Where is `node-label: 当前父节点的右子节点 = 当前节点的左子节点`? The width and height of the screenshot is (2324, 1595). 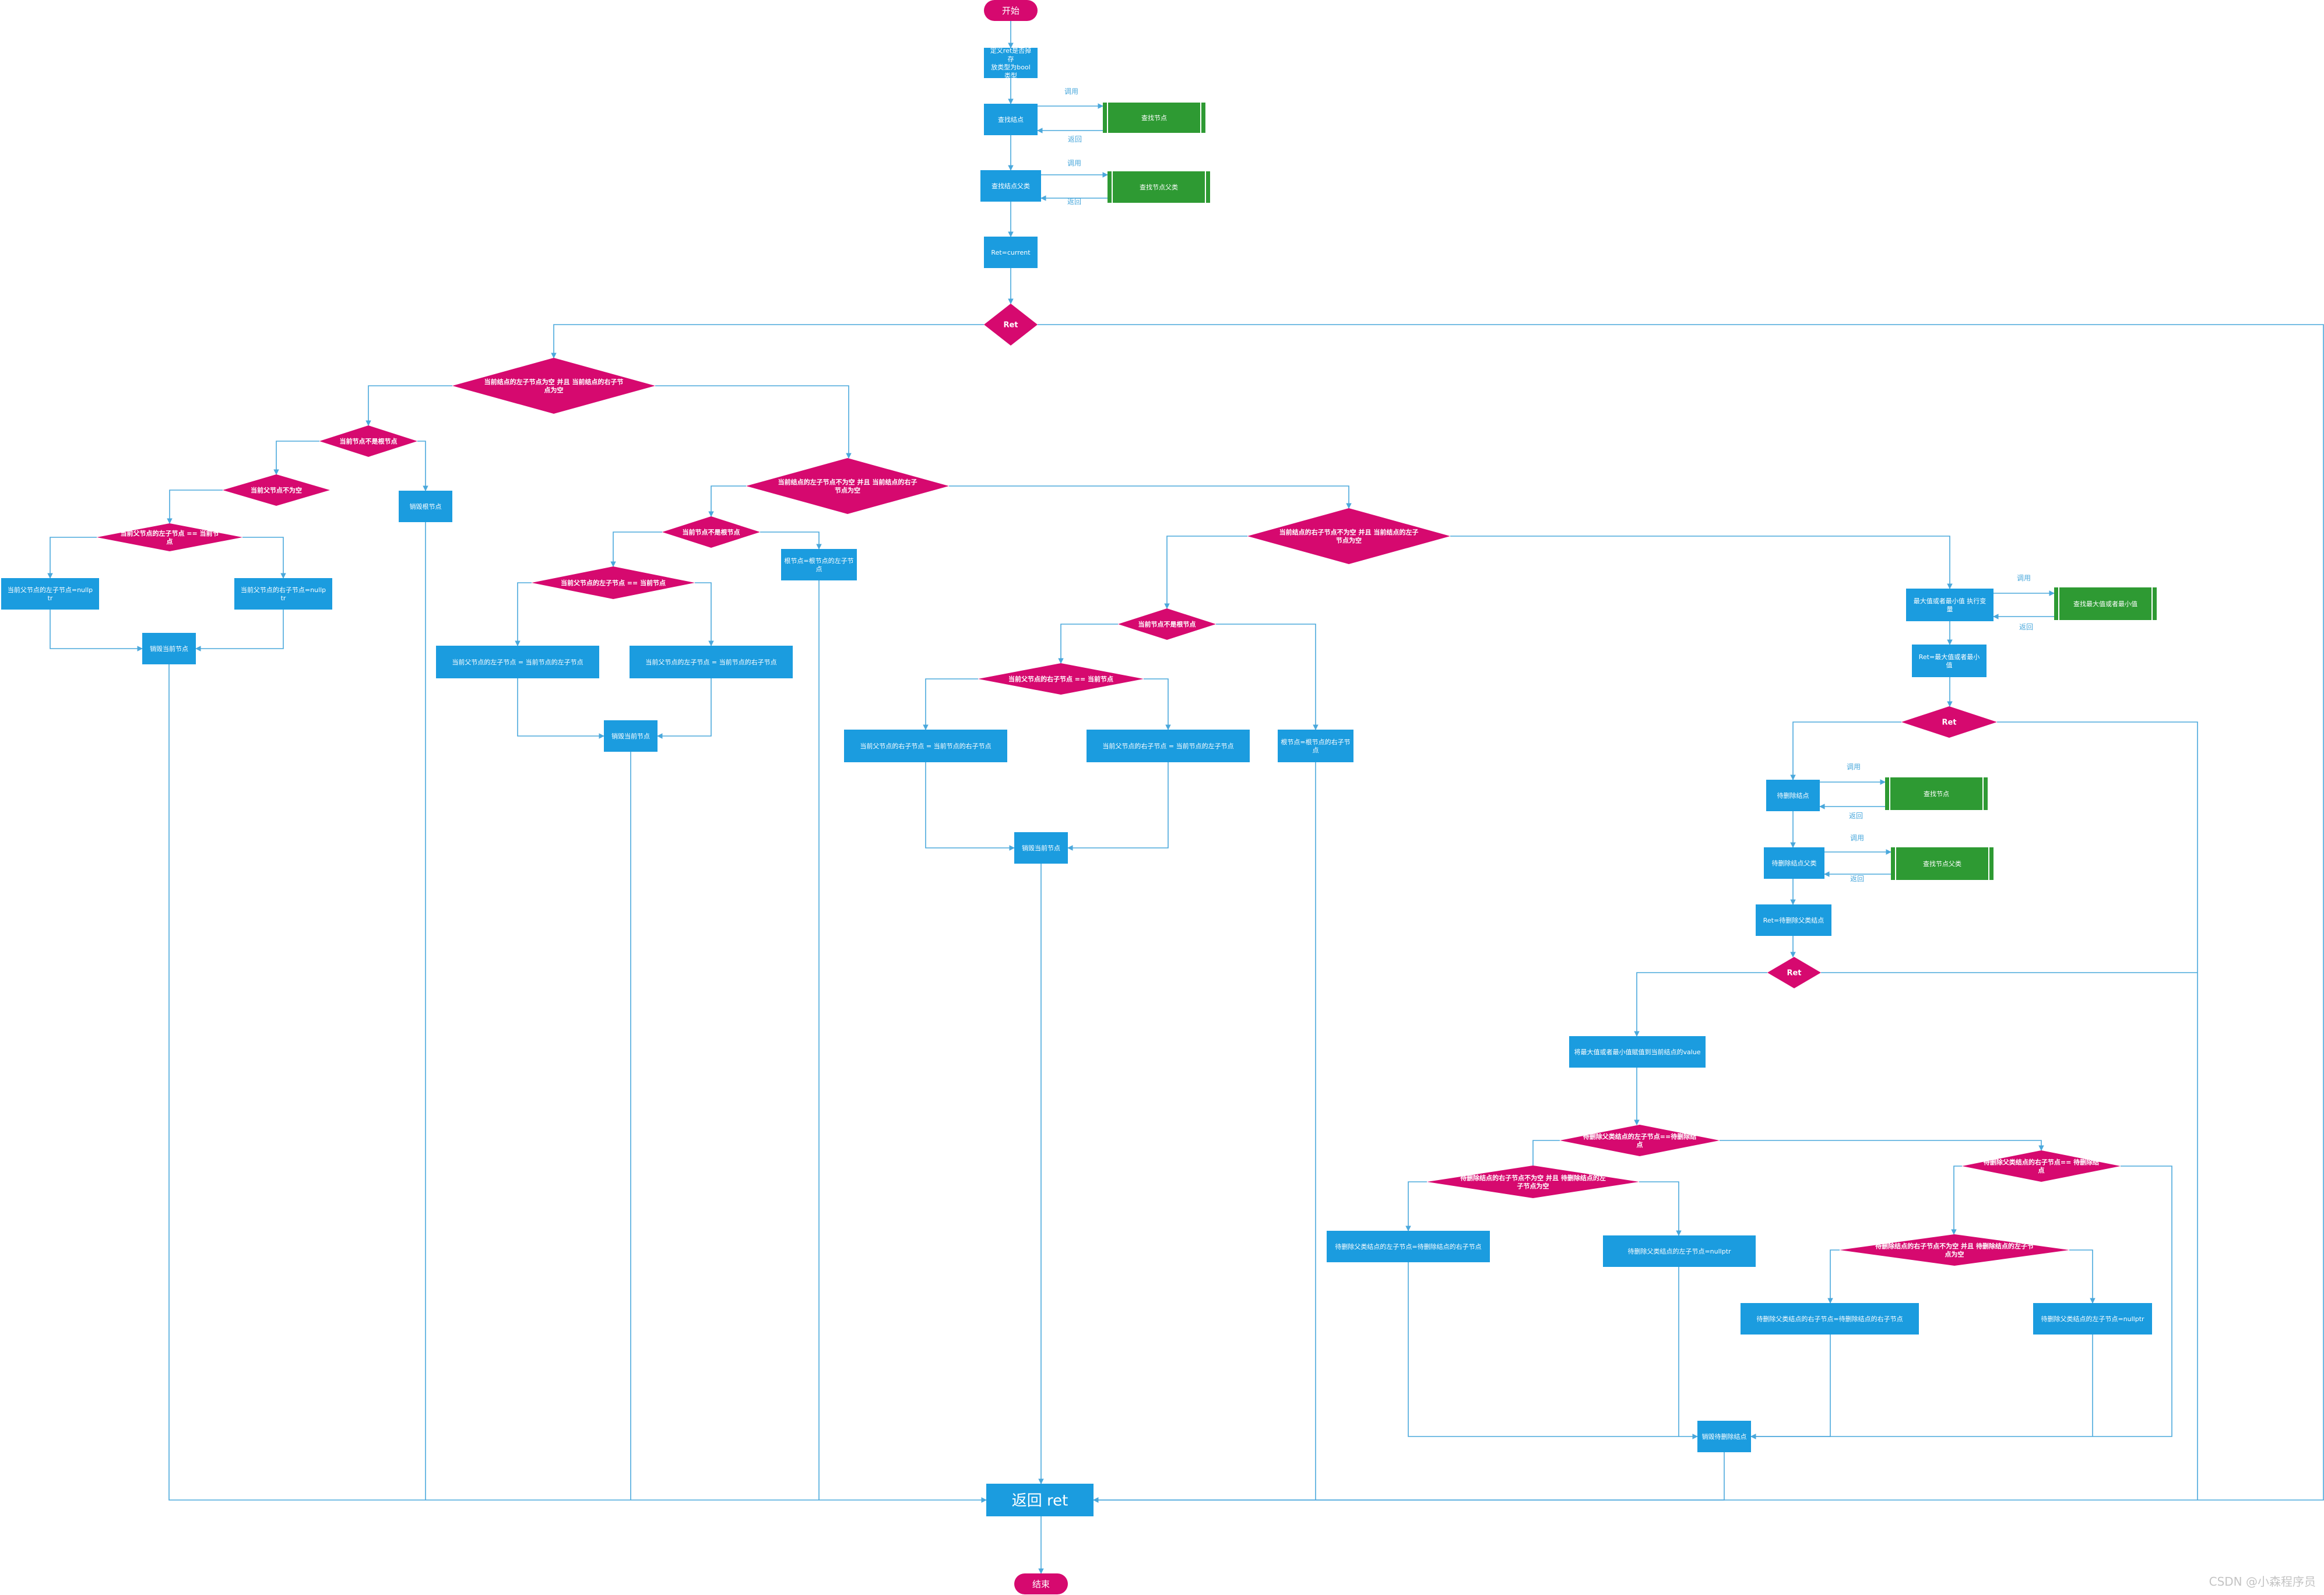 node-label: 当前父节点的右子节点 = 当前节点的左子节点 is located at coordinates (1167, 746).